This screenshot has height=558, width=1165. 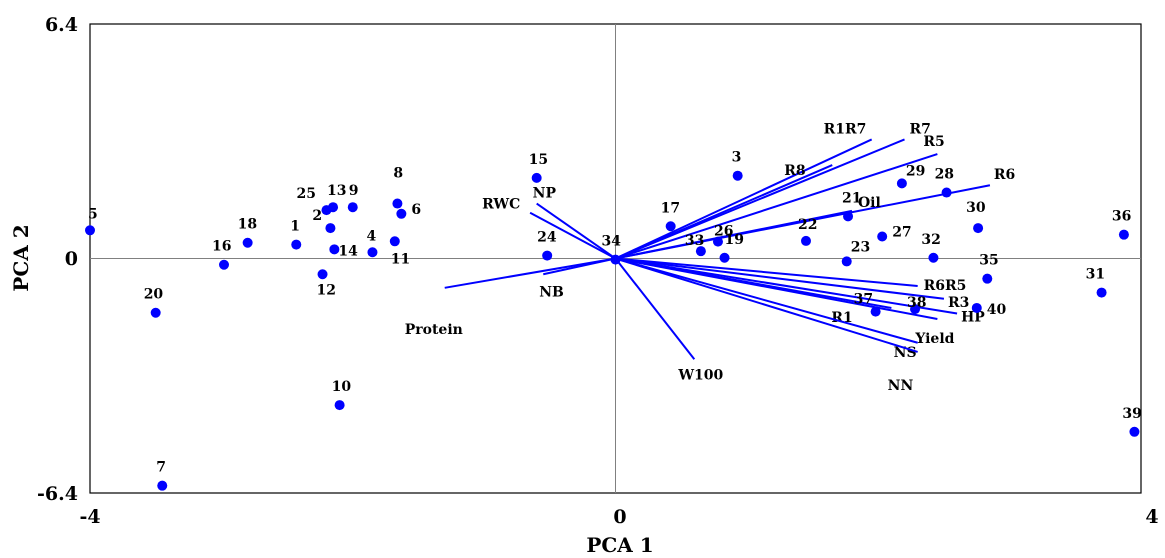 I want to click on vector-line-rwc, so click(x=572, y=235).